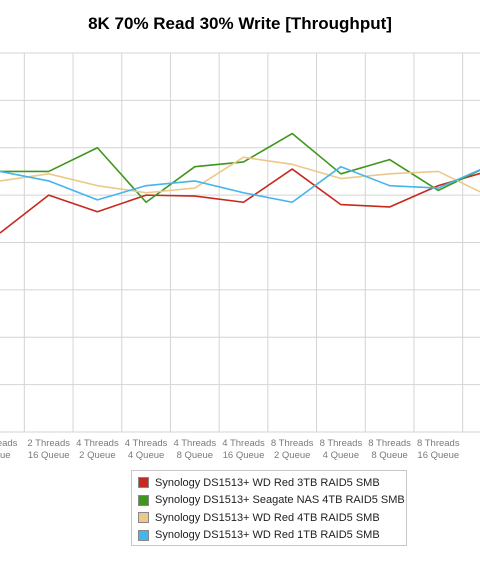 This screenshot has width=480, height=566. I want to click on x-tick-label: 8 Threads 16 Queue, so click(438, 449).